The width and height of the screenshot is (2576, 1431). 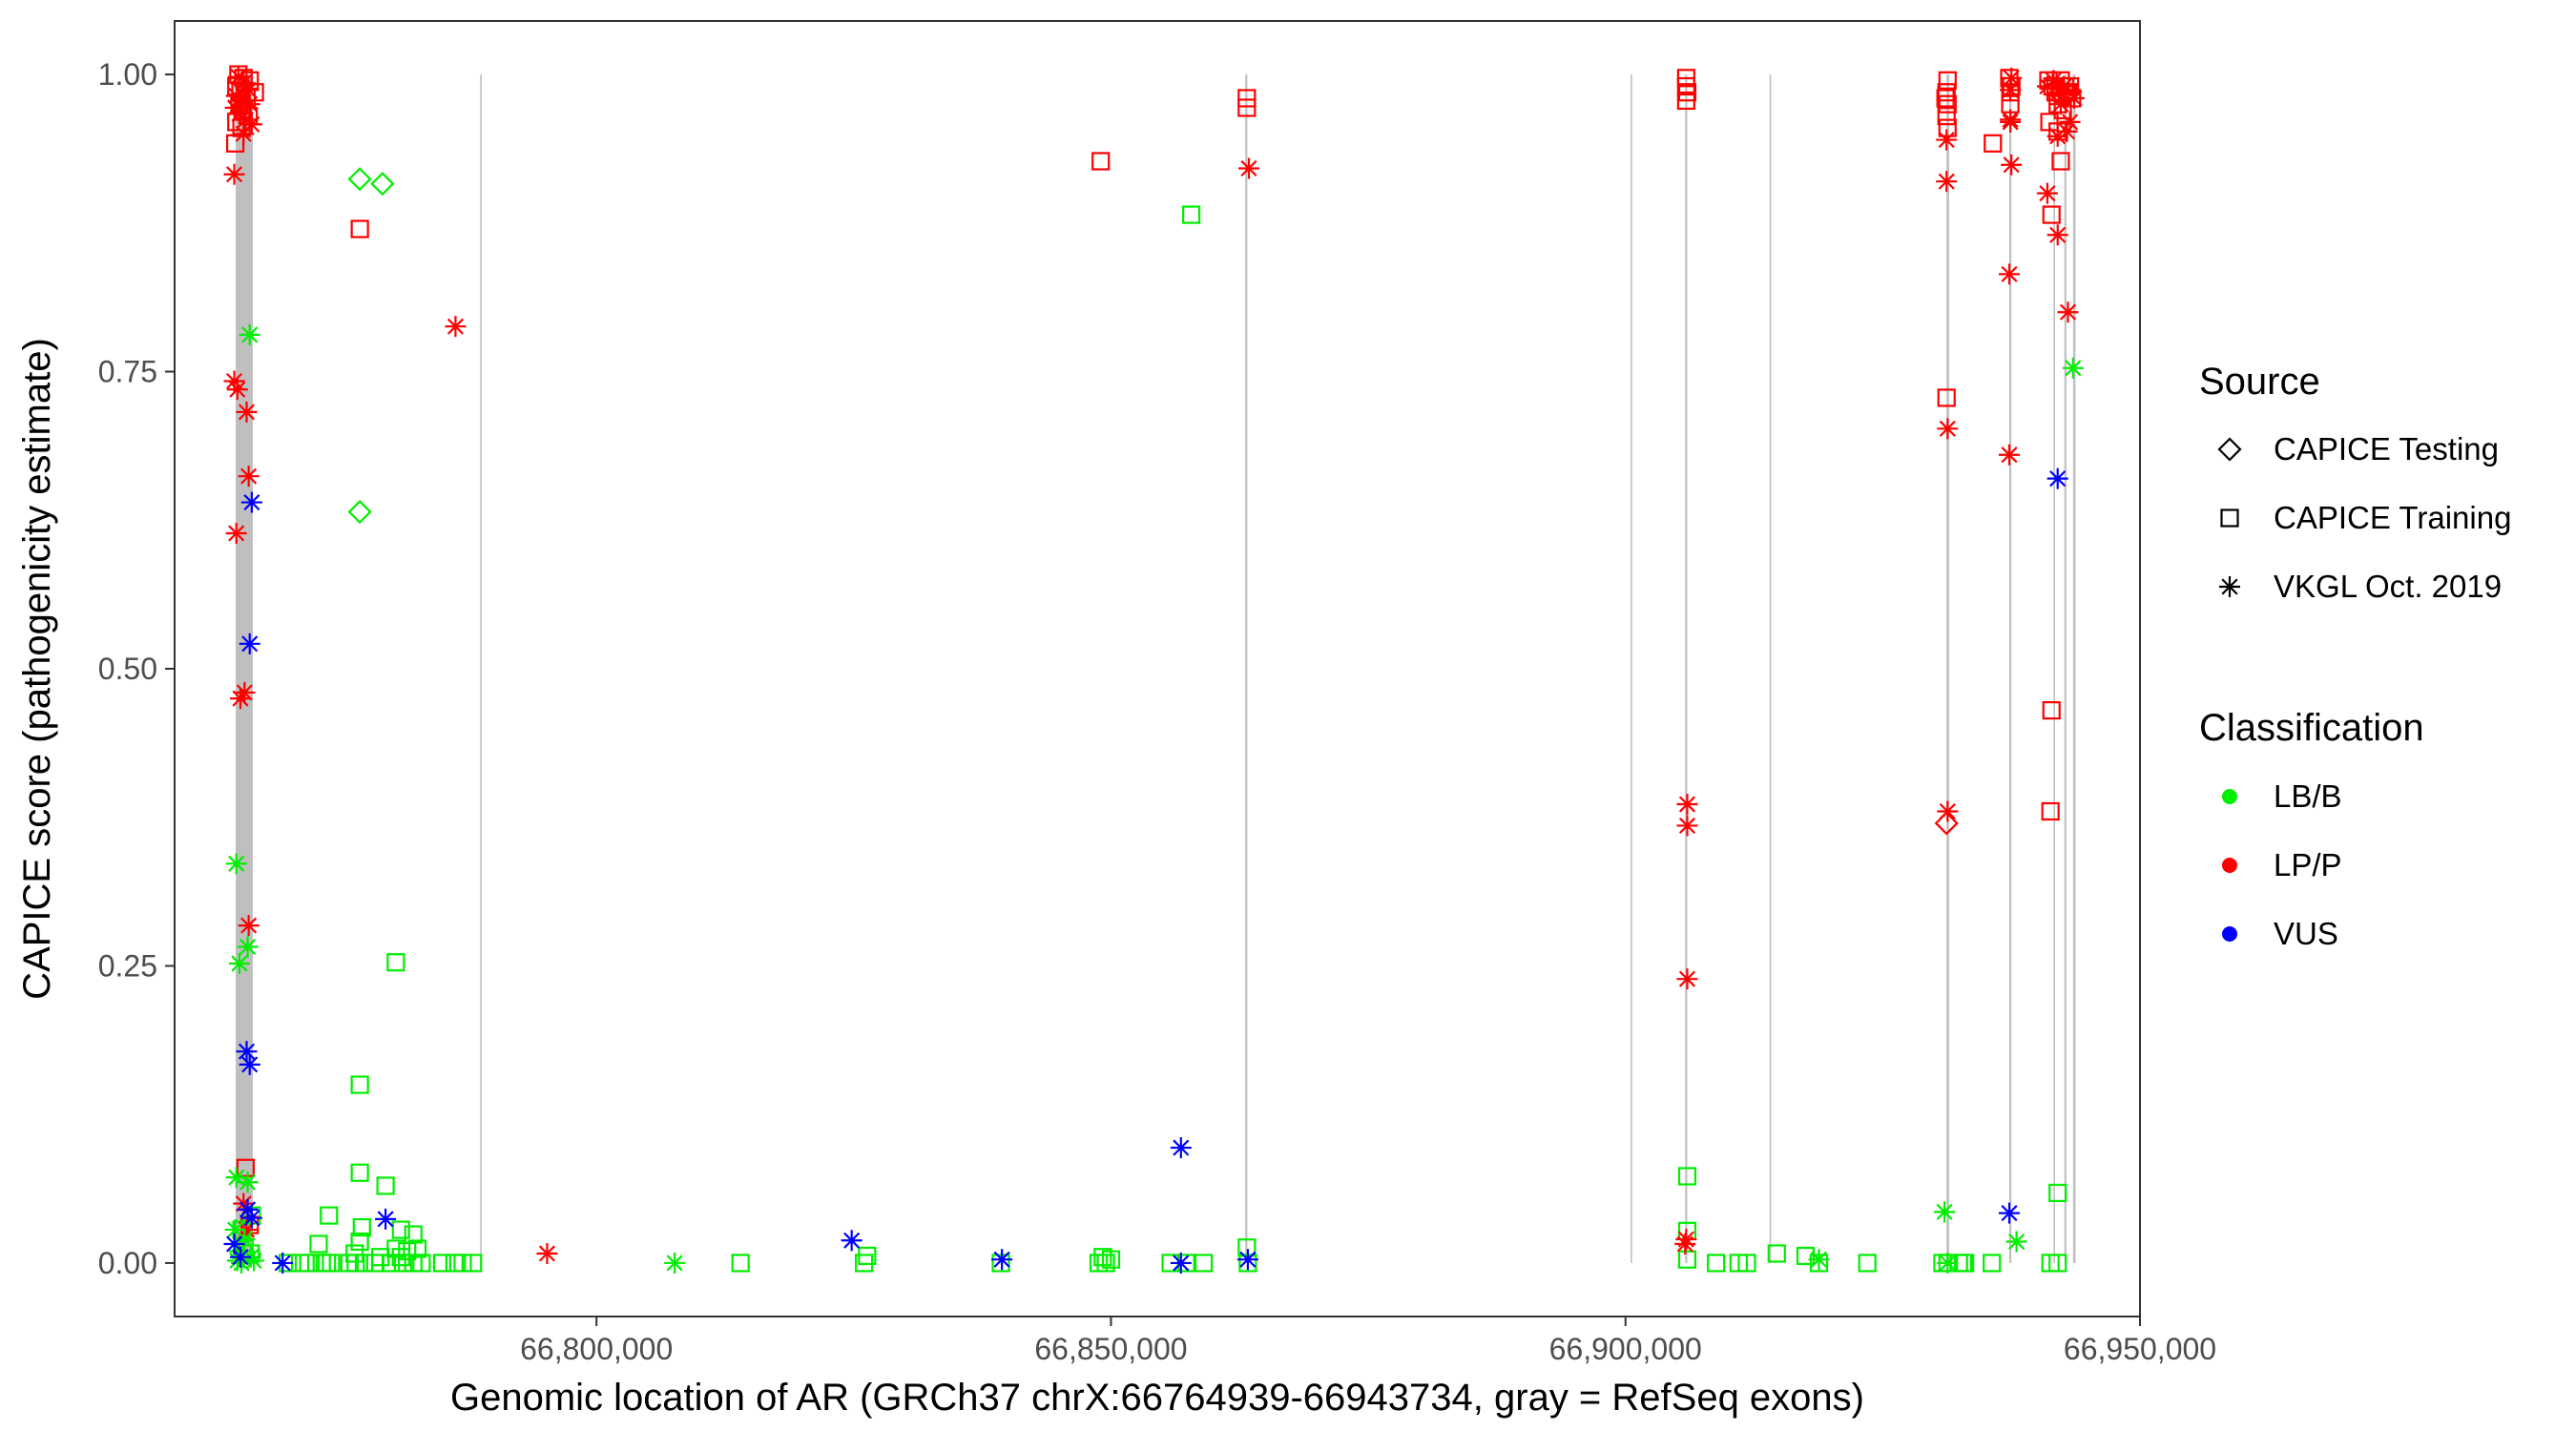 I want to click on y-axis: 0.00 0.25 0.50 0.75 1.00, so click(x=136, y=668).